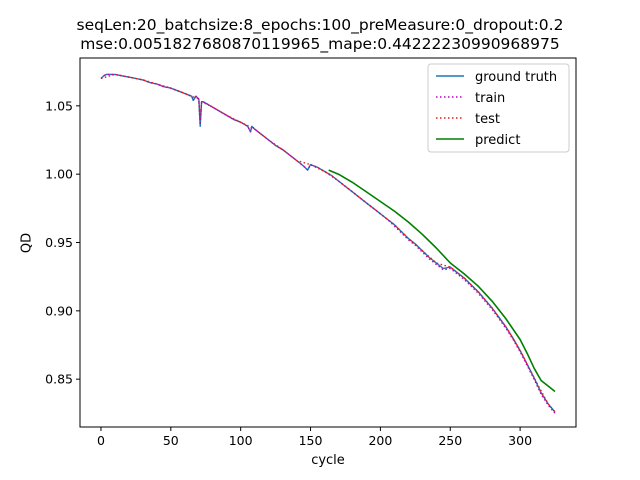 The height and width of the screenshot is (480, 640). I want to click on x-ticks: 0 50 100 150 200 250 300, so click(314, 437).